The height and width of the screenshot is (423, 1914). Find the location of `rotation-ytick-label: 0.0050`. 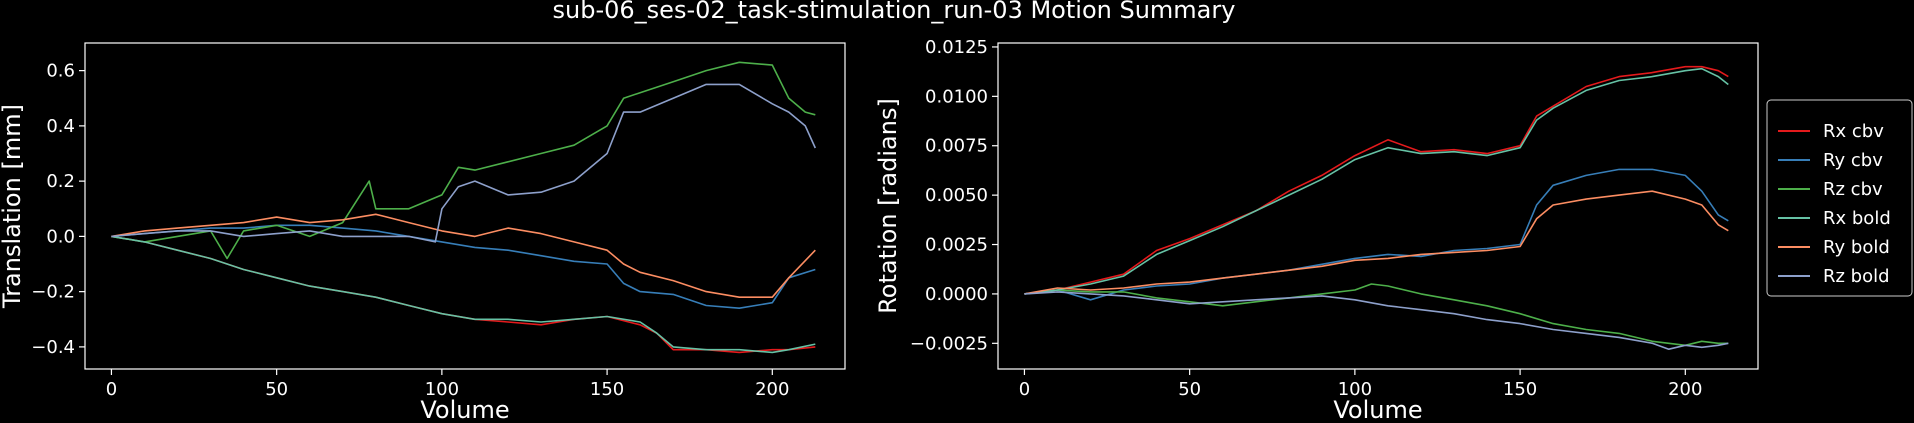

rotation-ytick-label: 0.0050 is located at coordinates (956, 195).